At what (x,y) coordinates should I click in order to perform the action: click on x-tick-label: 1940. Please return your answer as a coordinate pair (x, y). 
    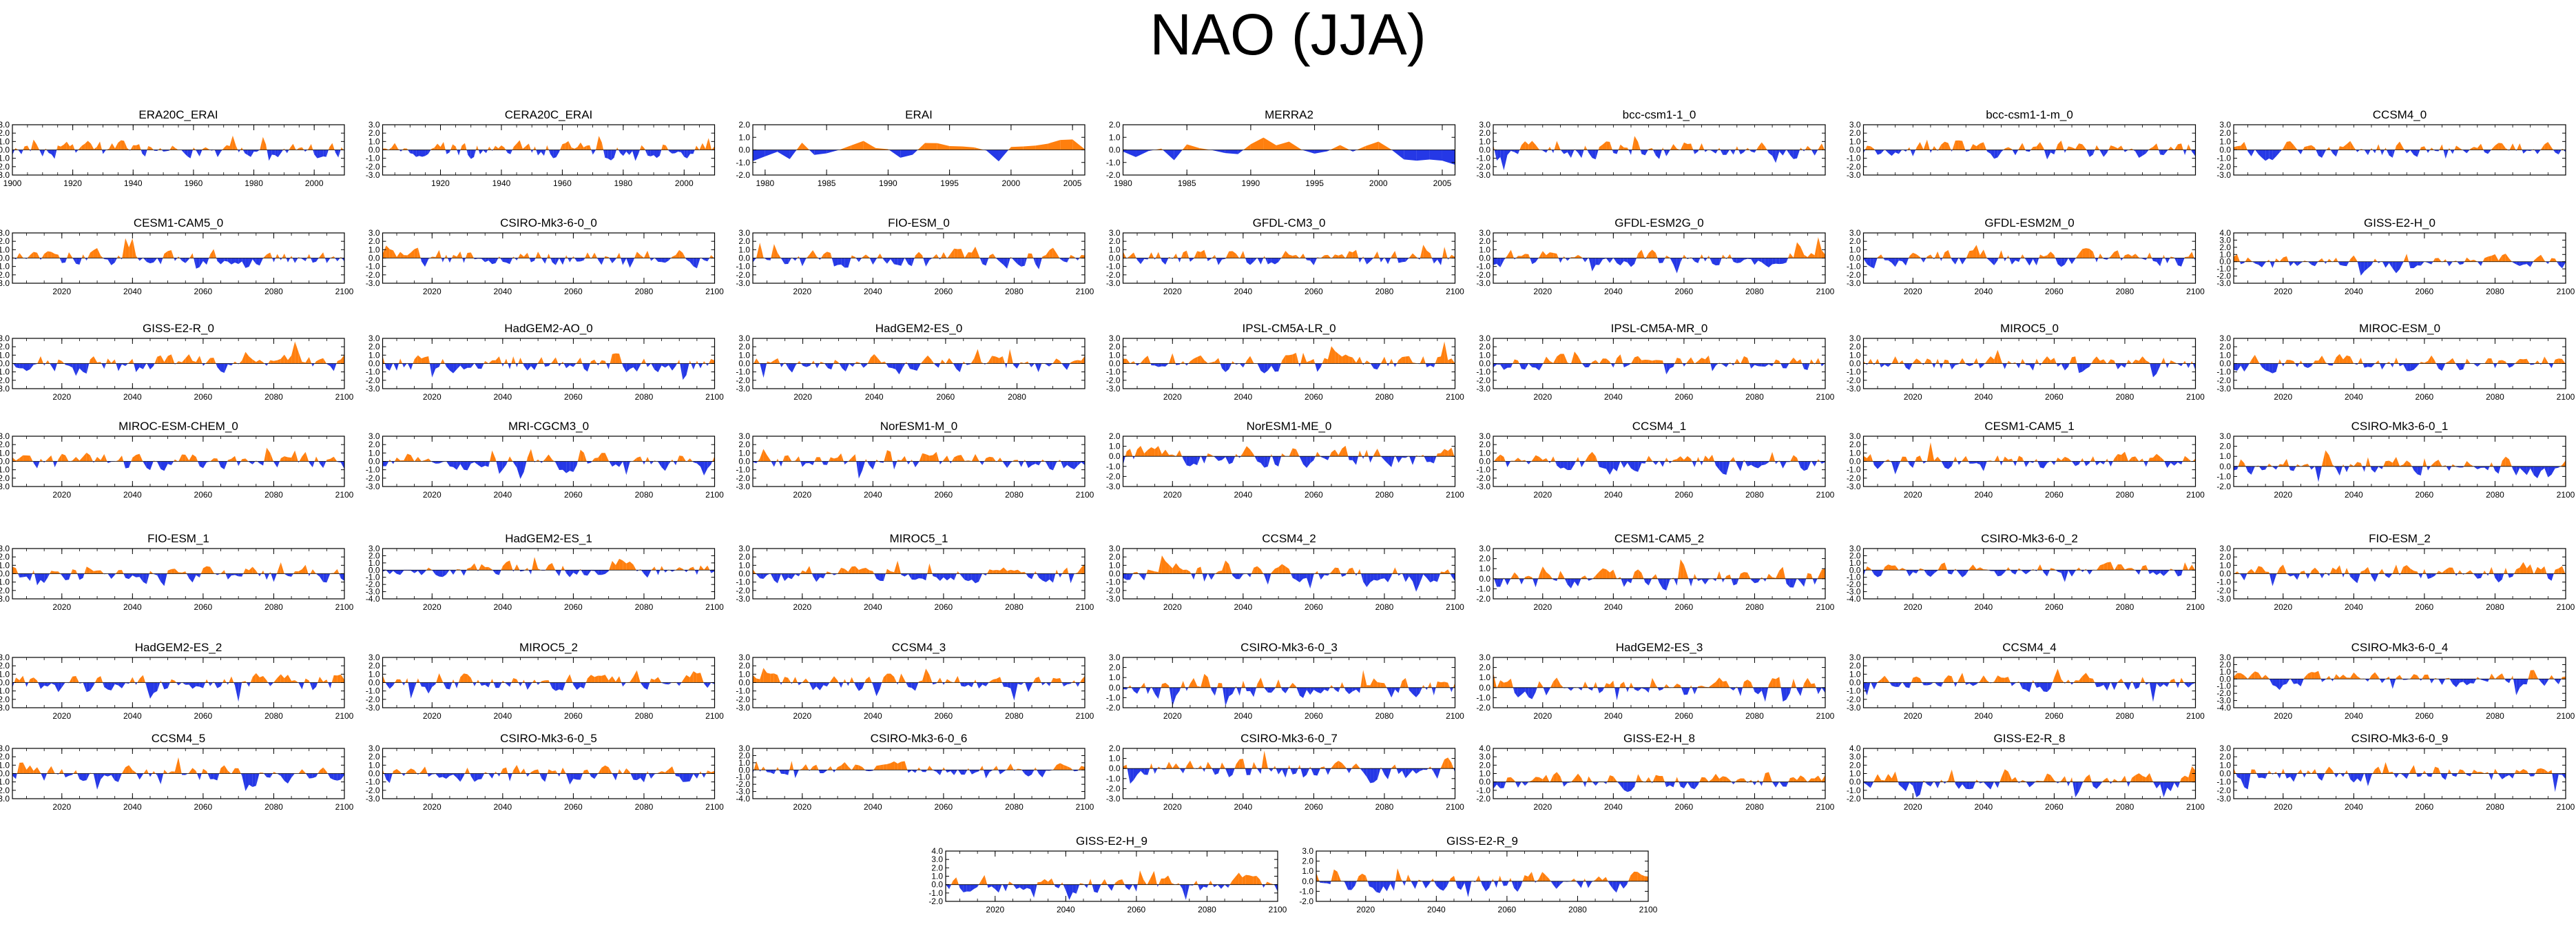
    Looking at the image, I should click on (133, 183).